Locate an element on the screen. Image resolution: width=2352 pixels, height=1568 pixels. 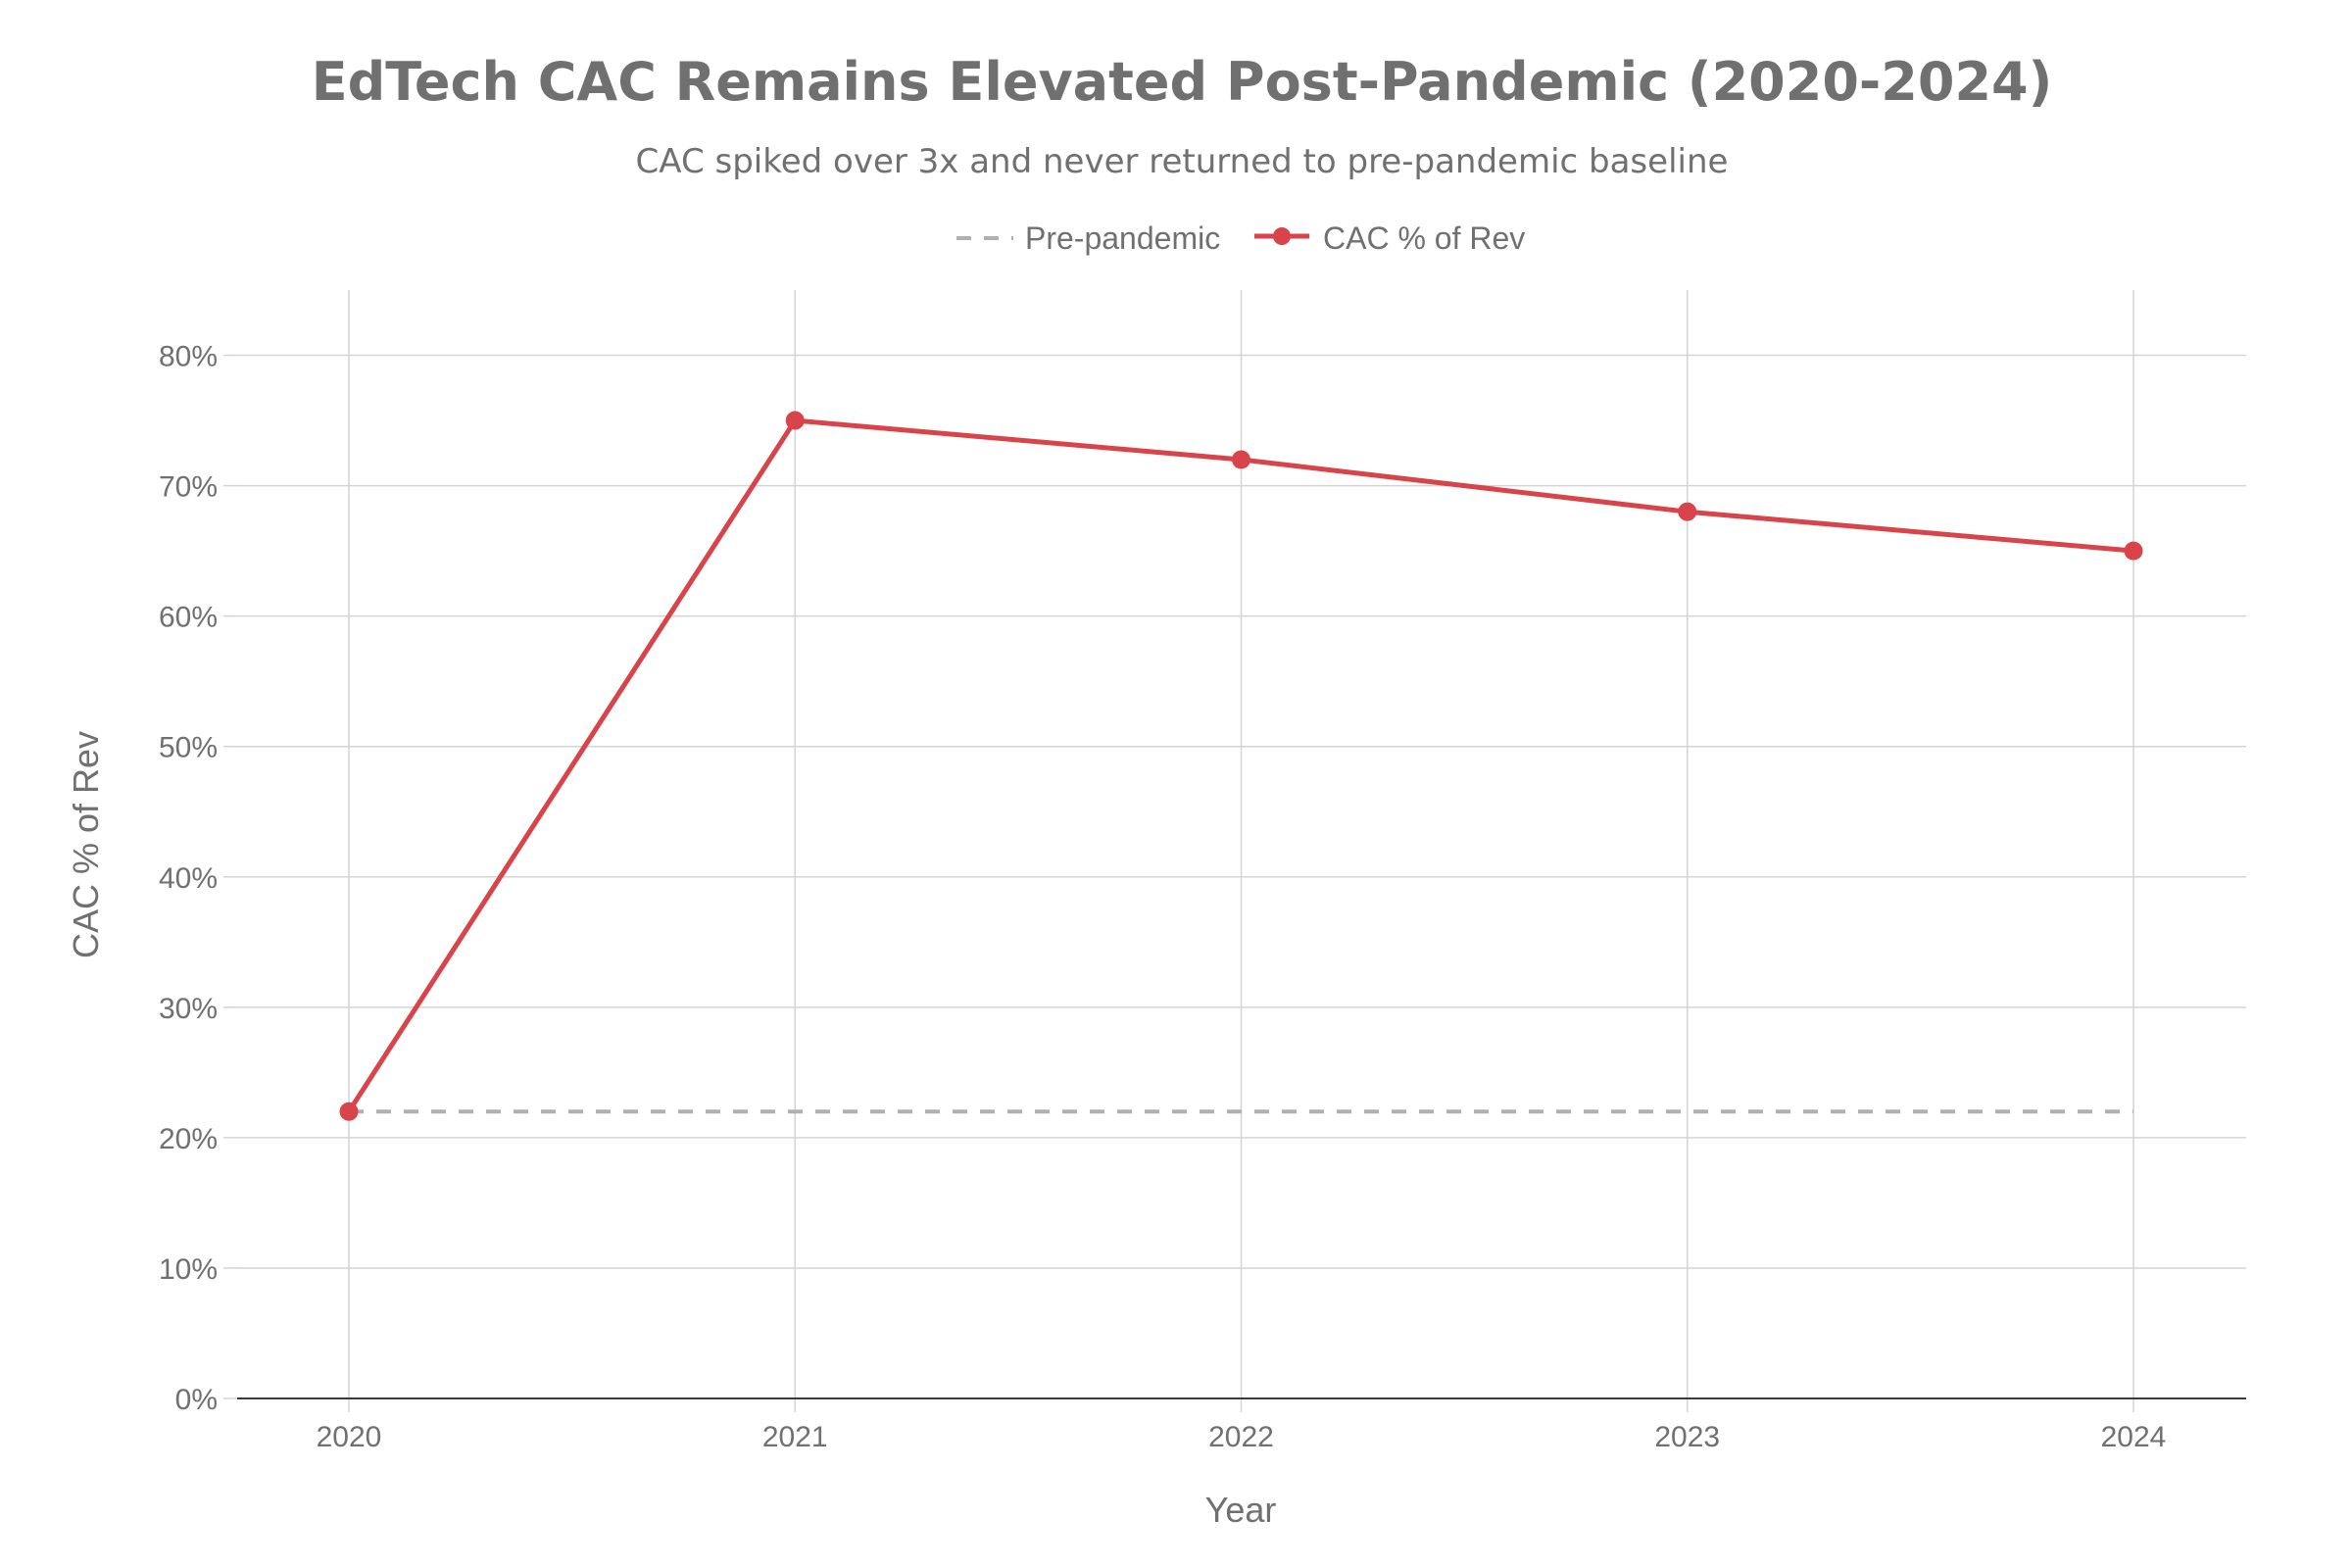
data-point-cac-2022 is located at coordinates (1241, 459).